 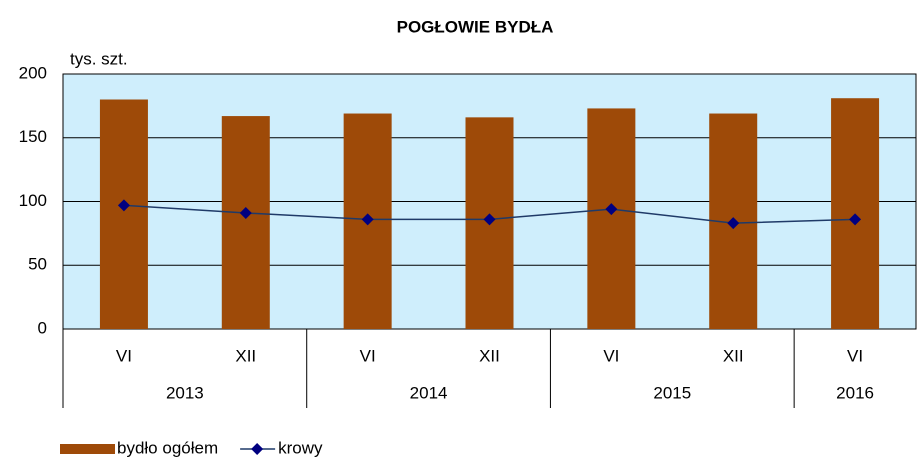 I want to click on group-label: 2016, so click(x=855, y=392).